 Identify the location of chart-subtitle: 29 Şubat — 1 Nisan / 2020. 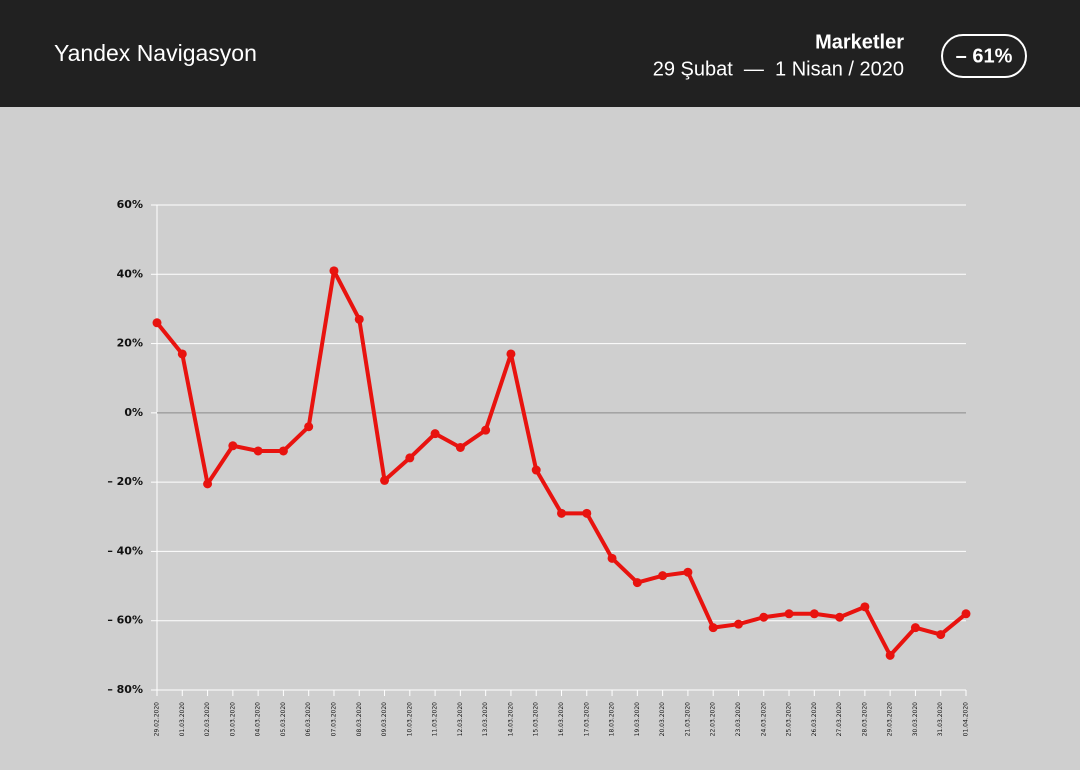
(778, 69).